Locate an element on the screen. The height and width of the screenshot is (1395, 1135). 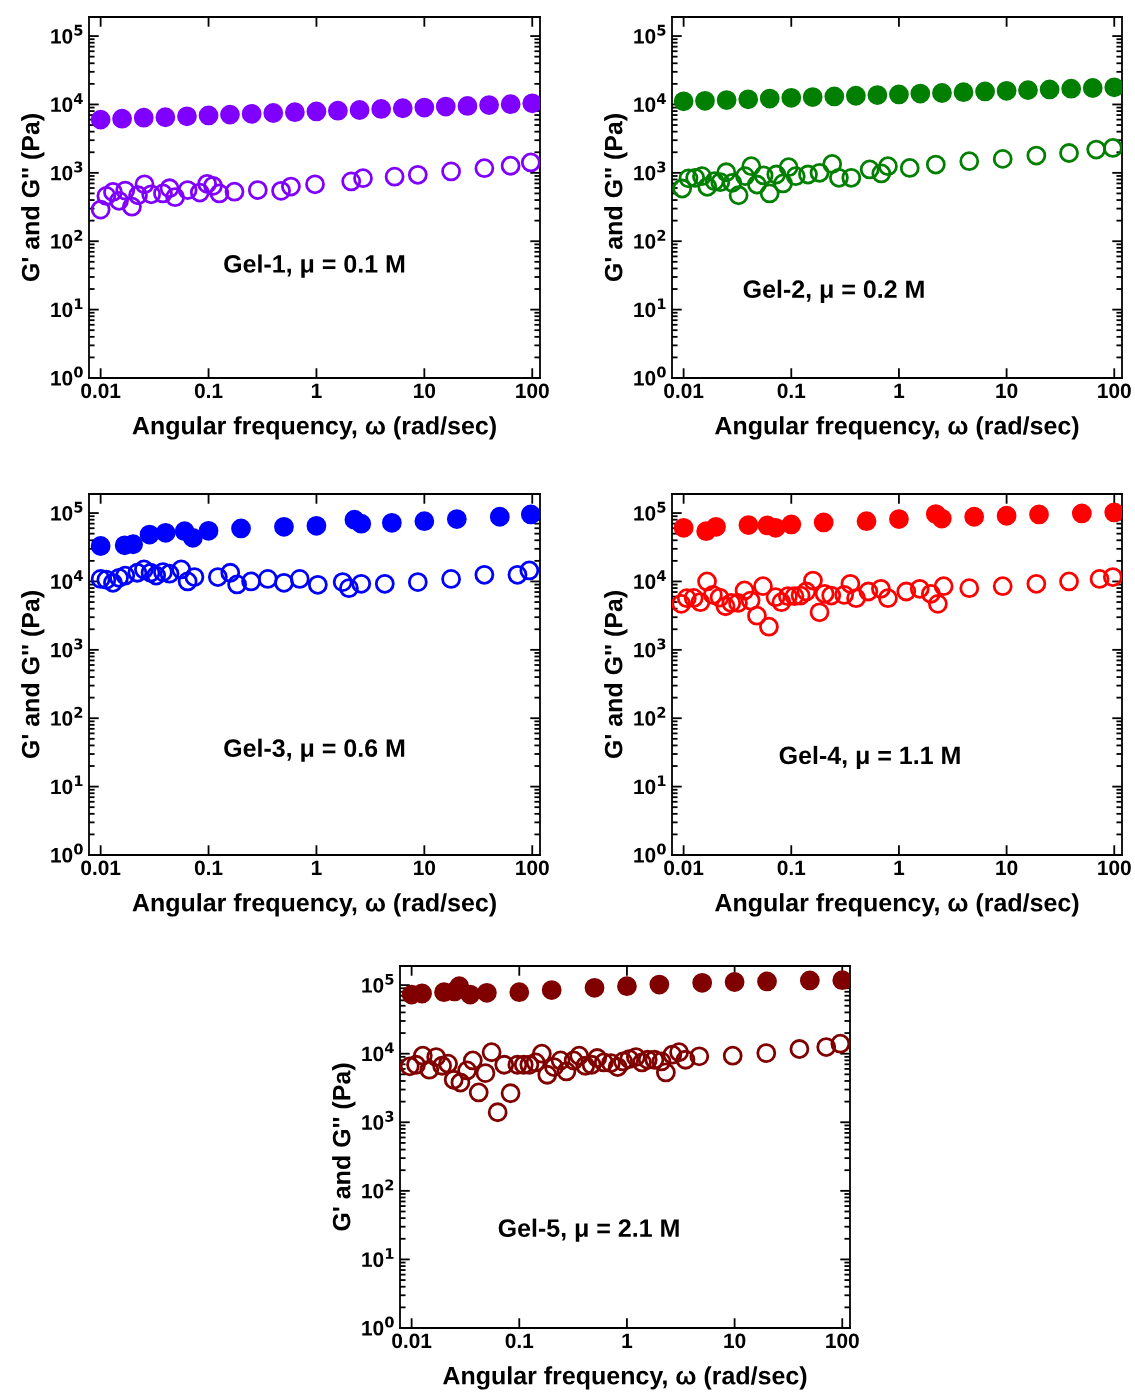
annotation: Gel-5, μ = 2.1 M is located at coordinates (588, 1230).